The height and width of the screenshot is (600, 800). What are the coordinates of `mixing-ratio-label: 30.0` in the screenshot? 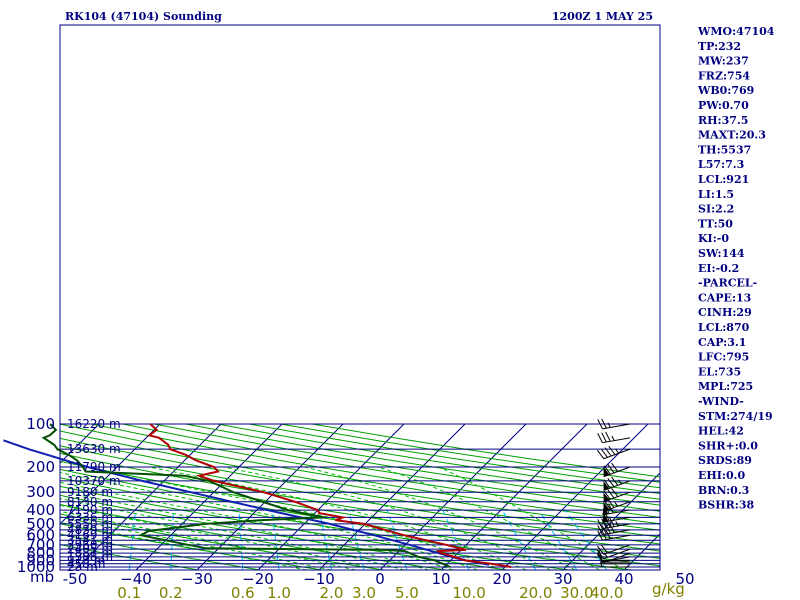 It's located at (576, 592).